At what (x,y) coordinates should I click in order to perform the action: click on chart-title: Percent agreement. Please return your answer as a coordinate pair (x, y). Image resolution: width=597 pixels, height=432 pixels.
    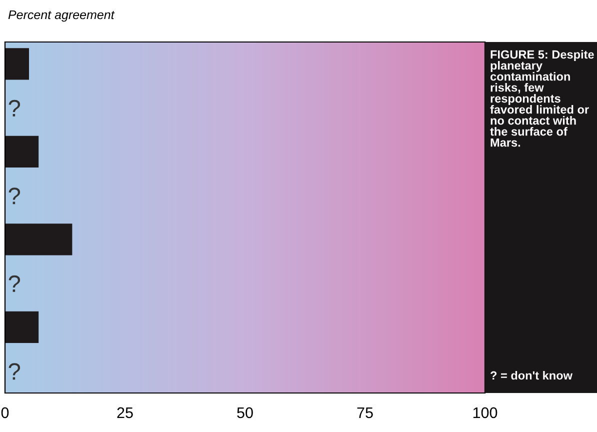
    Looking at the image, I should click on (61, 16).